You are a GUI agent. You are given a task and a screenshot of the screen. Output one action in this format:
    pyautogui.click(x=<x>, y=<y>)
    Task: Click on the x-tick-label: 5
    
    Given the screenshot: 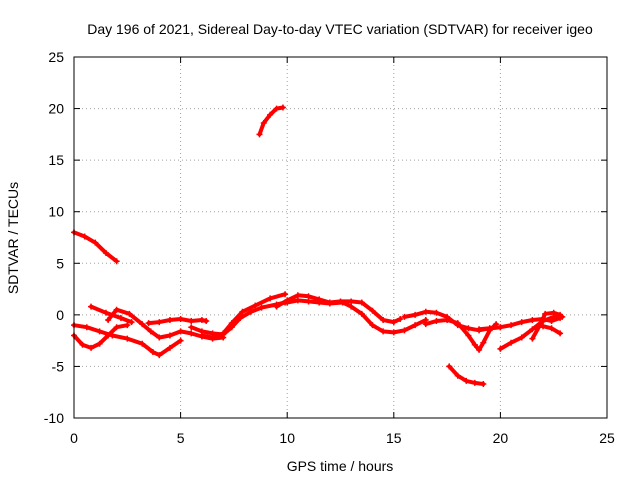 What is the action you would take?
    pyautogui.click(x=181, y=438)
    